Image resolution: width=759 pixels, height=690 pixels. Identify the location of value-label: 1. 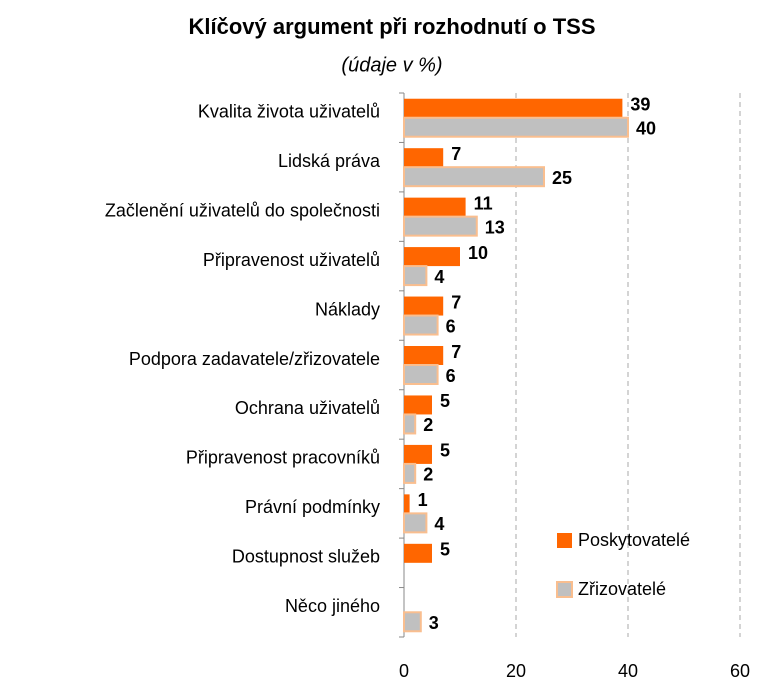
(423, 500).